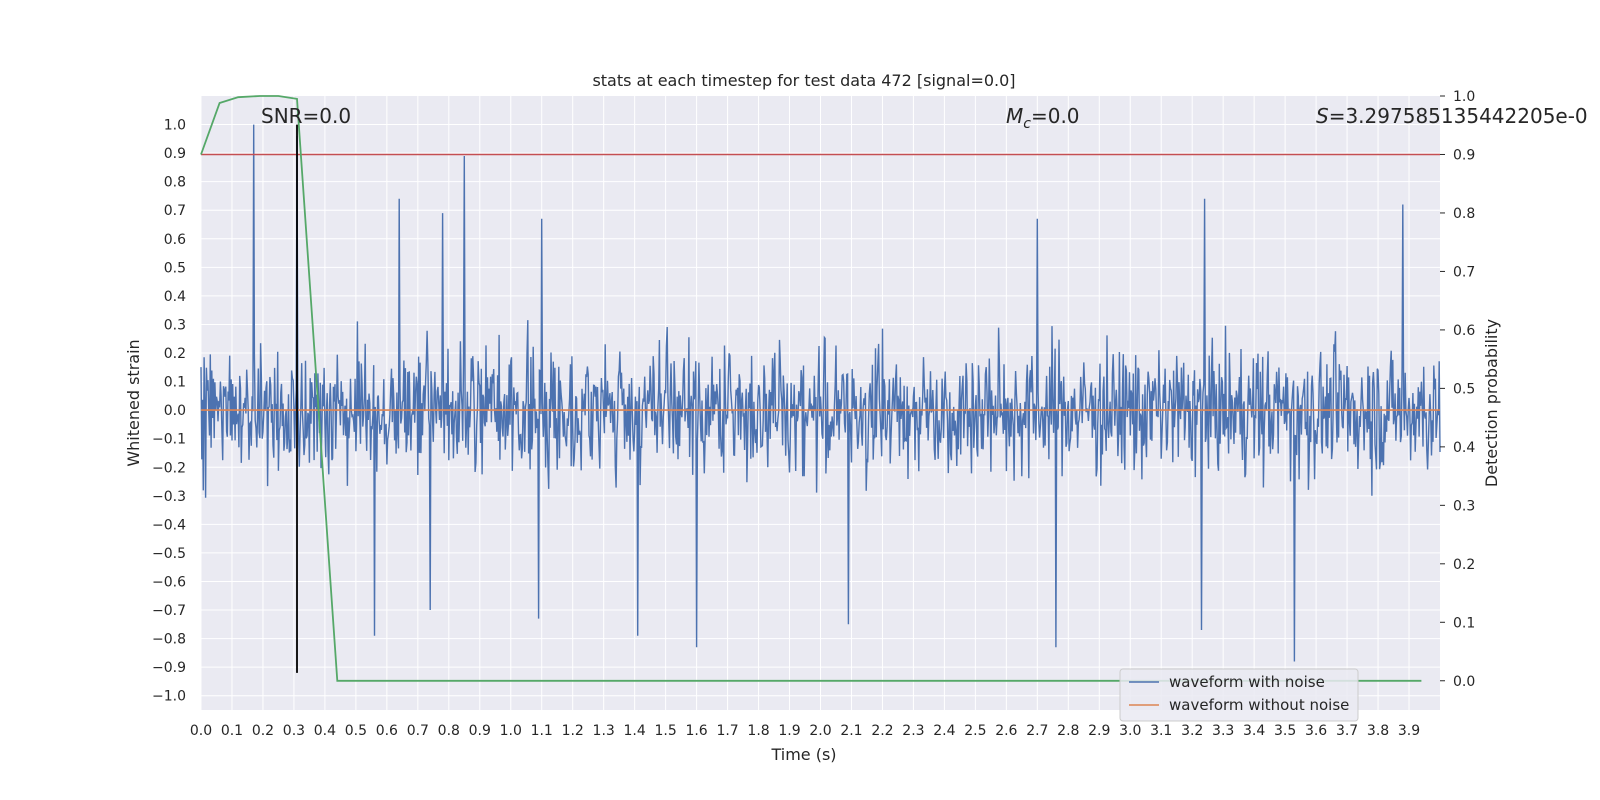  What do you see at coordinates (175, 126) in the screenshot?
I see `y-left-tick-label: 1.0` at bounding box center [175, 126].